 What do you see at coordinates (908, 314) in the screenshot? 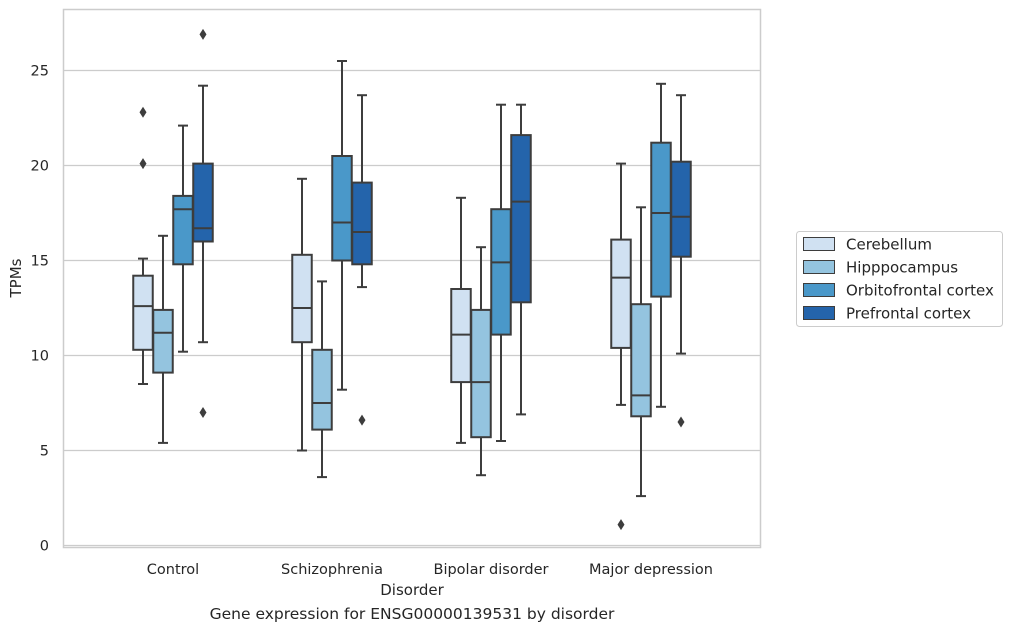
I see `legend-label: Prefrontal cortex` at bounding box center [908, 314].